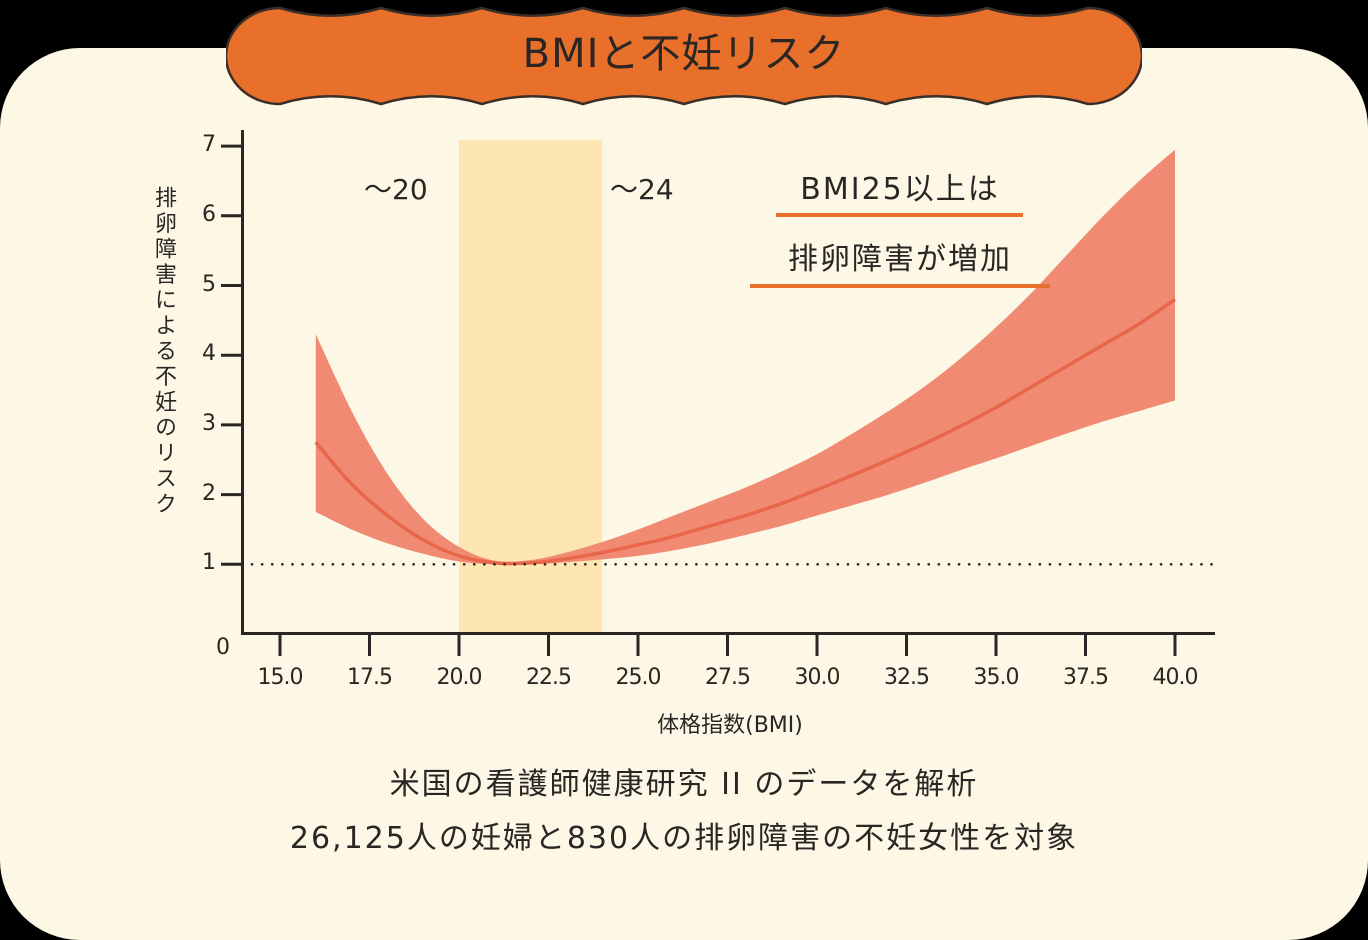  Describe the element at coordinates (209, 493) in the screenshot. I see `y-tick-label: 2` at that location.